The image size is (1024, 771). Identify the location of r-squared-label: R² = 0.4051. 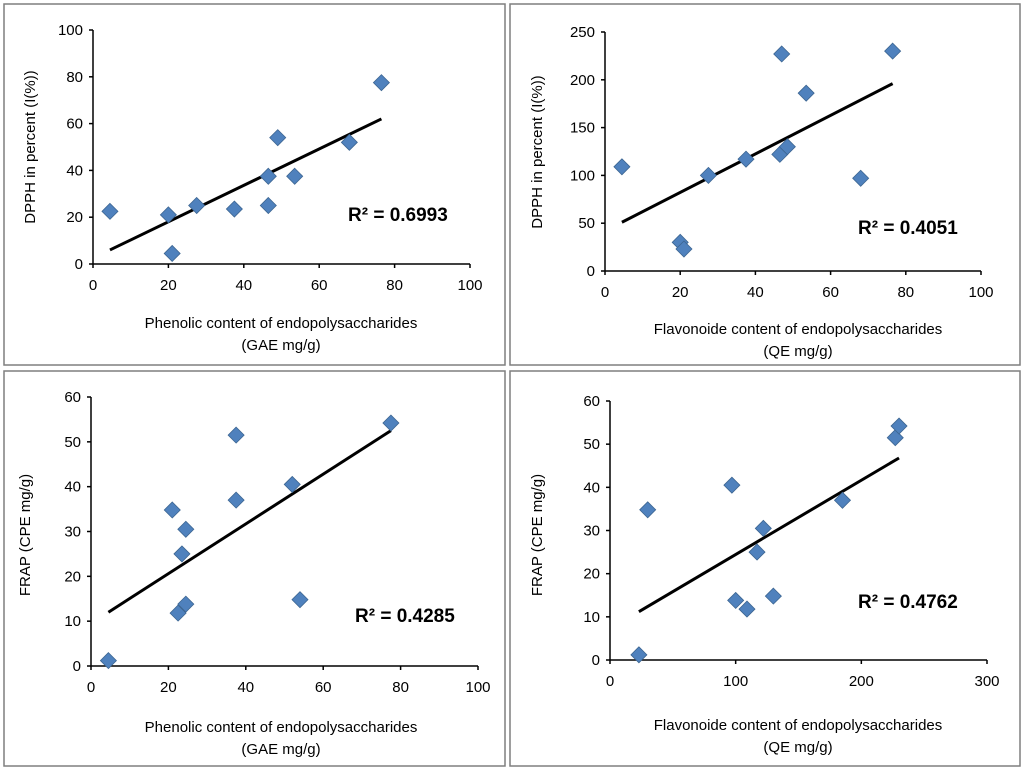
(908, 228).